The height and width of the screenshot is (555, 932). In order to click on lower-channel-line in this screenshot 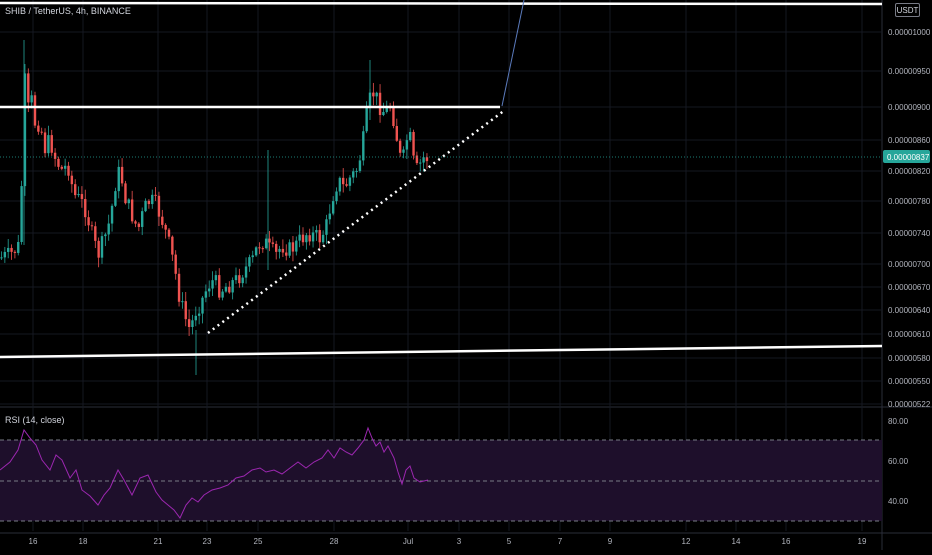, I will do `click(441, 351)`.